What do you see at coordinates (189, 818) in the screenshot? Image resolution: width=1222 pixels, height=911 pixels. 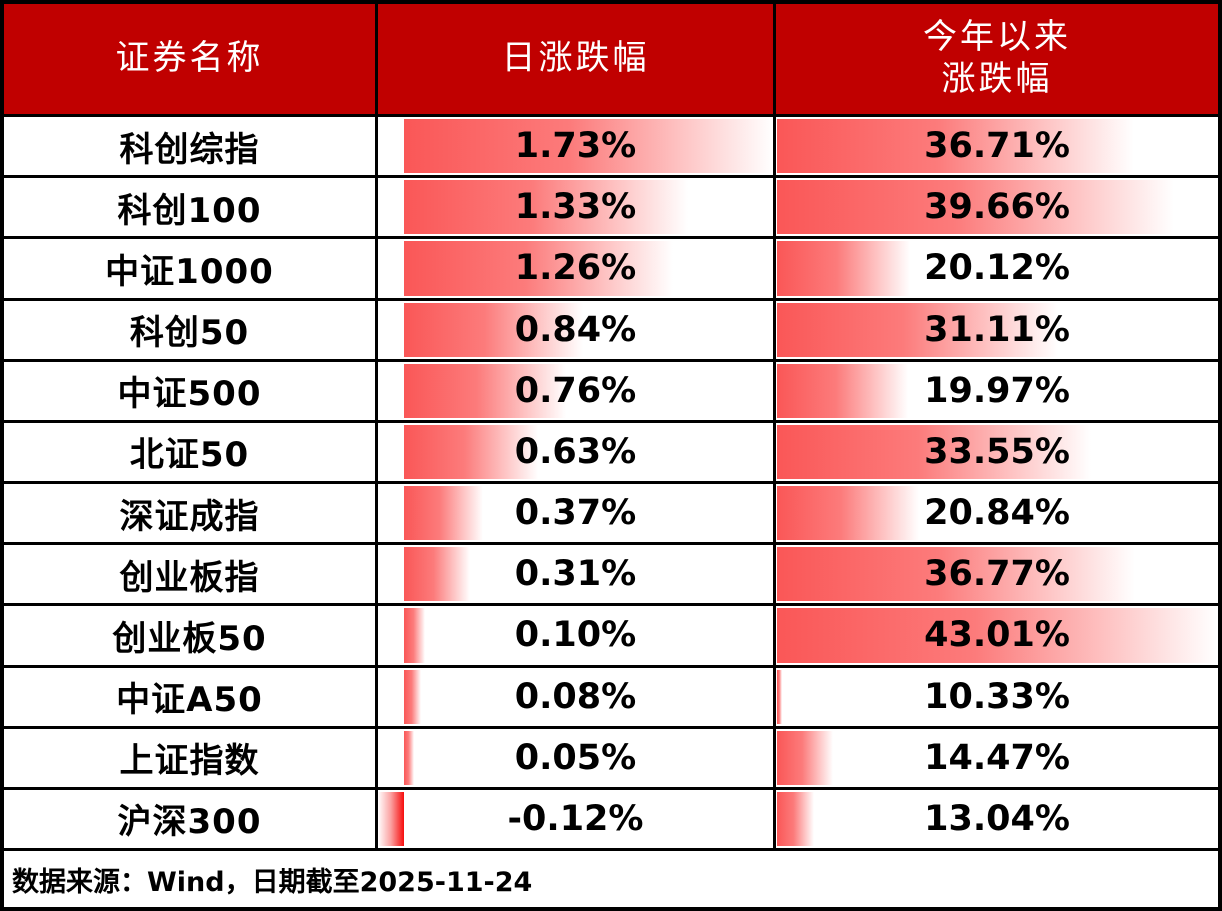 I see `index-name-cell: 沪深300` at bounding box center [189, 818].